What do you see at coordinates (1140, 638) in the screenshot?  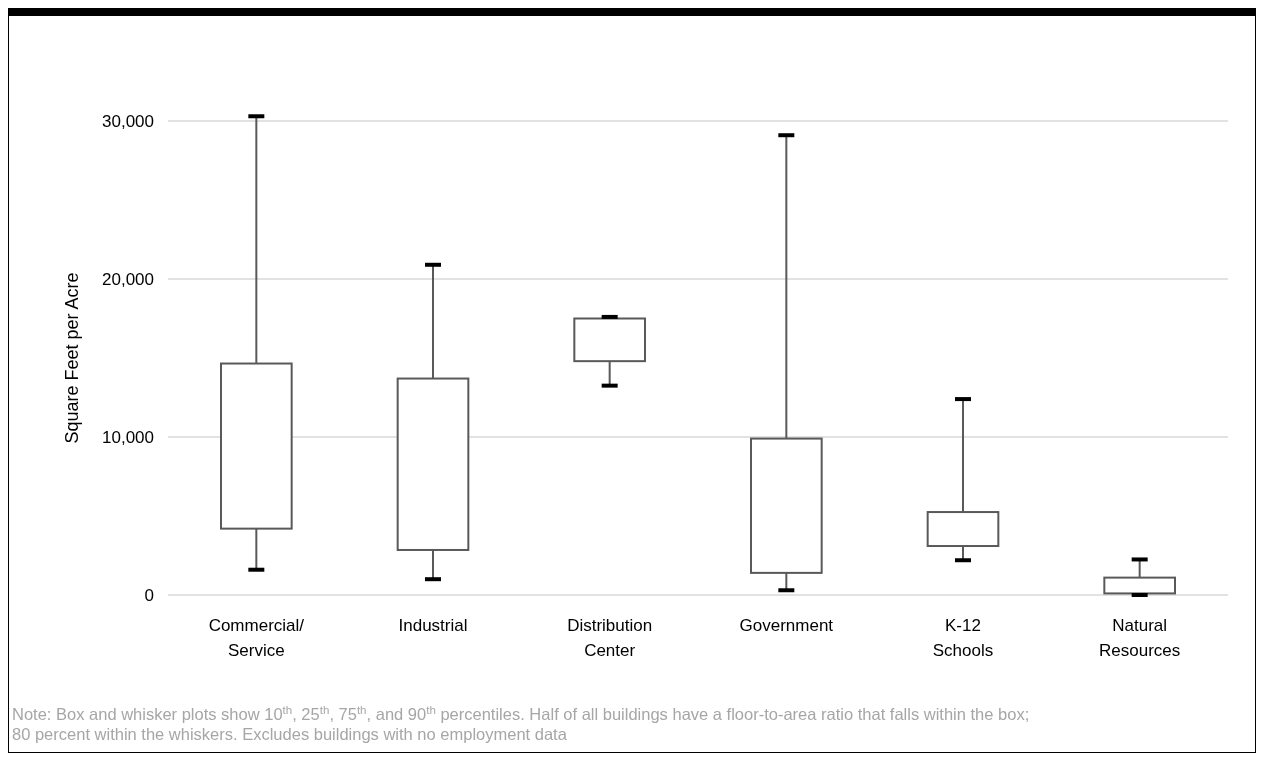 I see `x-tick-label: Natural Resources` at bounding box center [1140, 638].